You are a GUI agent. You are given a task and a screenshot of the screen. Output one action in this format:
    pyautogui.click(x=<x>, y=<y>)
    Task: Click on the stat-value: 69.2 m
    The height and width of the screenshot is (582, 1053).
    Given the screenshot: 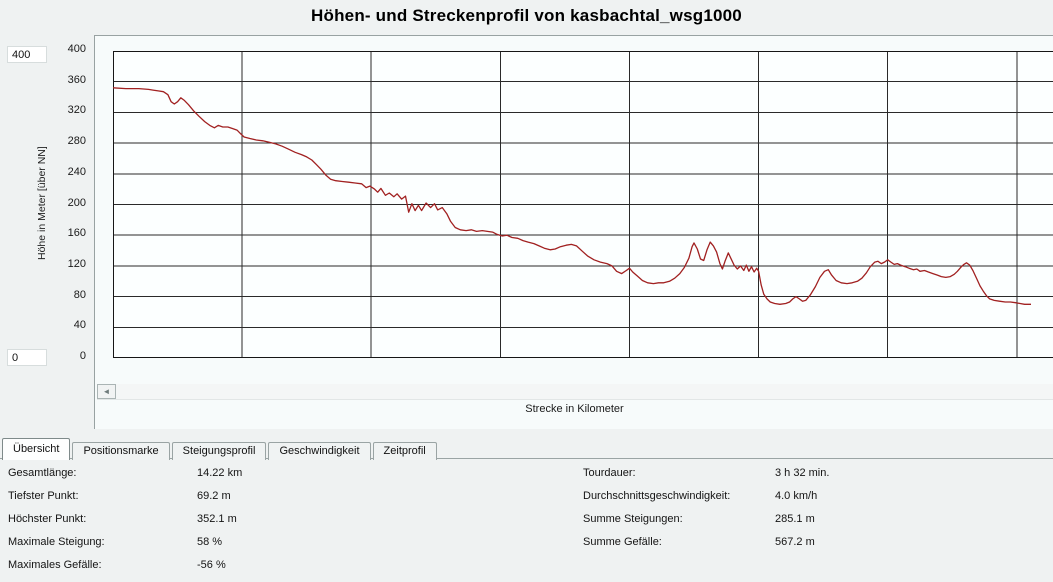 What is the action you would take?
    pyautogui.click(x=214, y=496)
    